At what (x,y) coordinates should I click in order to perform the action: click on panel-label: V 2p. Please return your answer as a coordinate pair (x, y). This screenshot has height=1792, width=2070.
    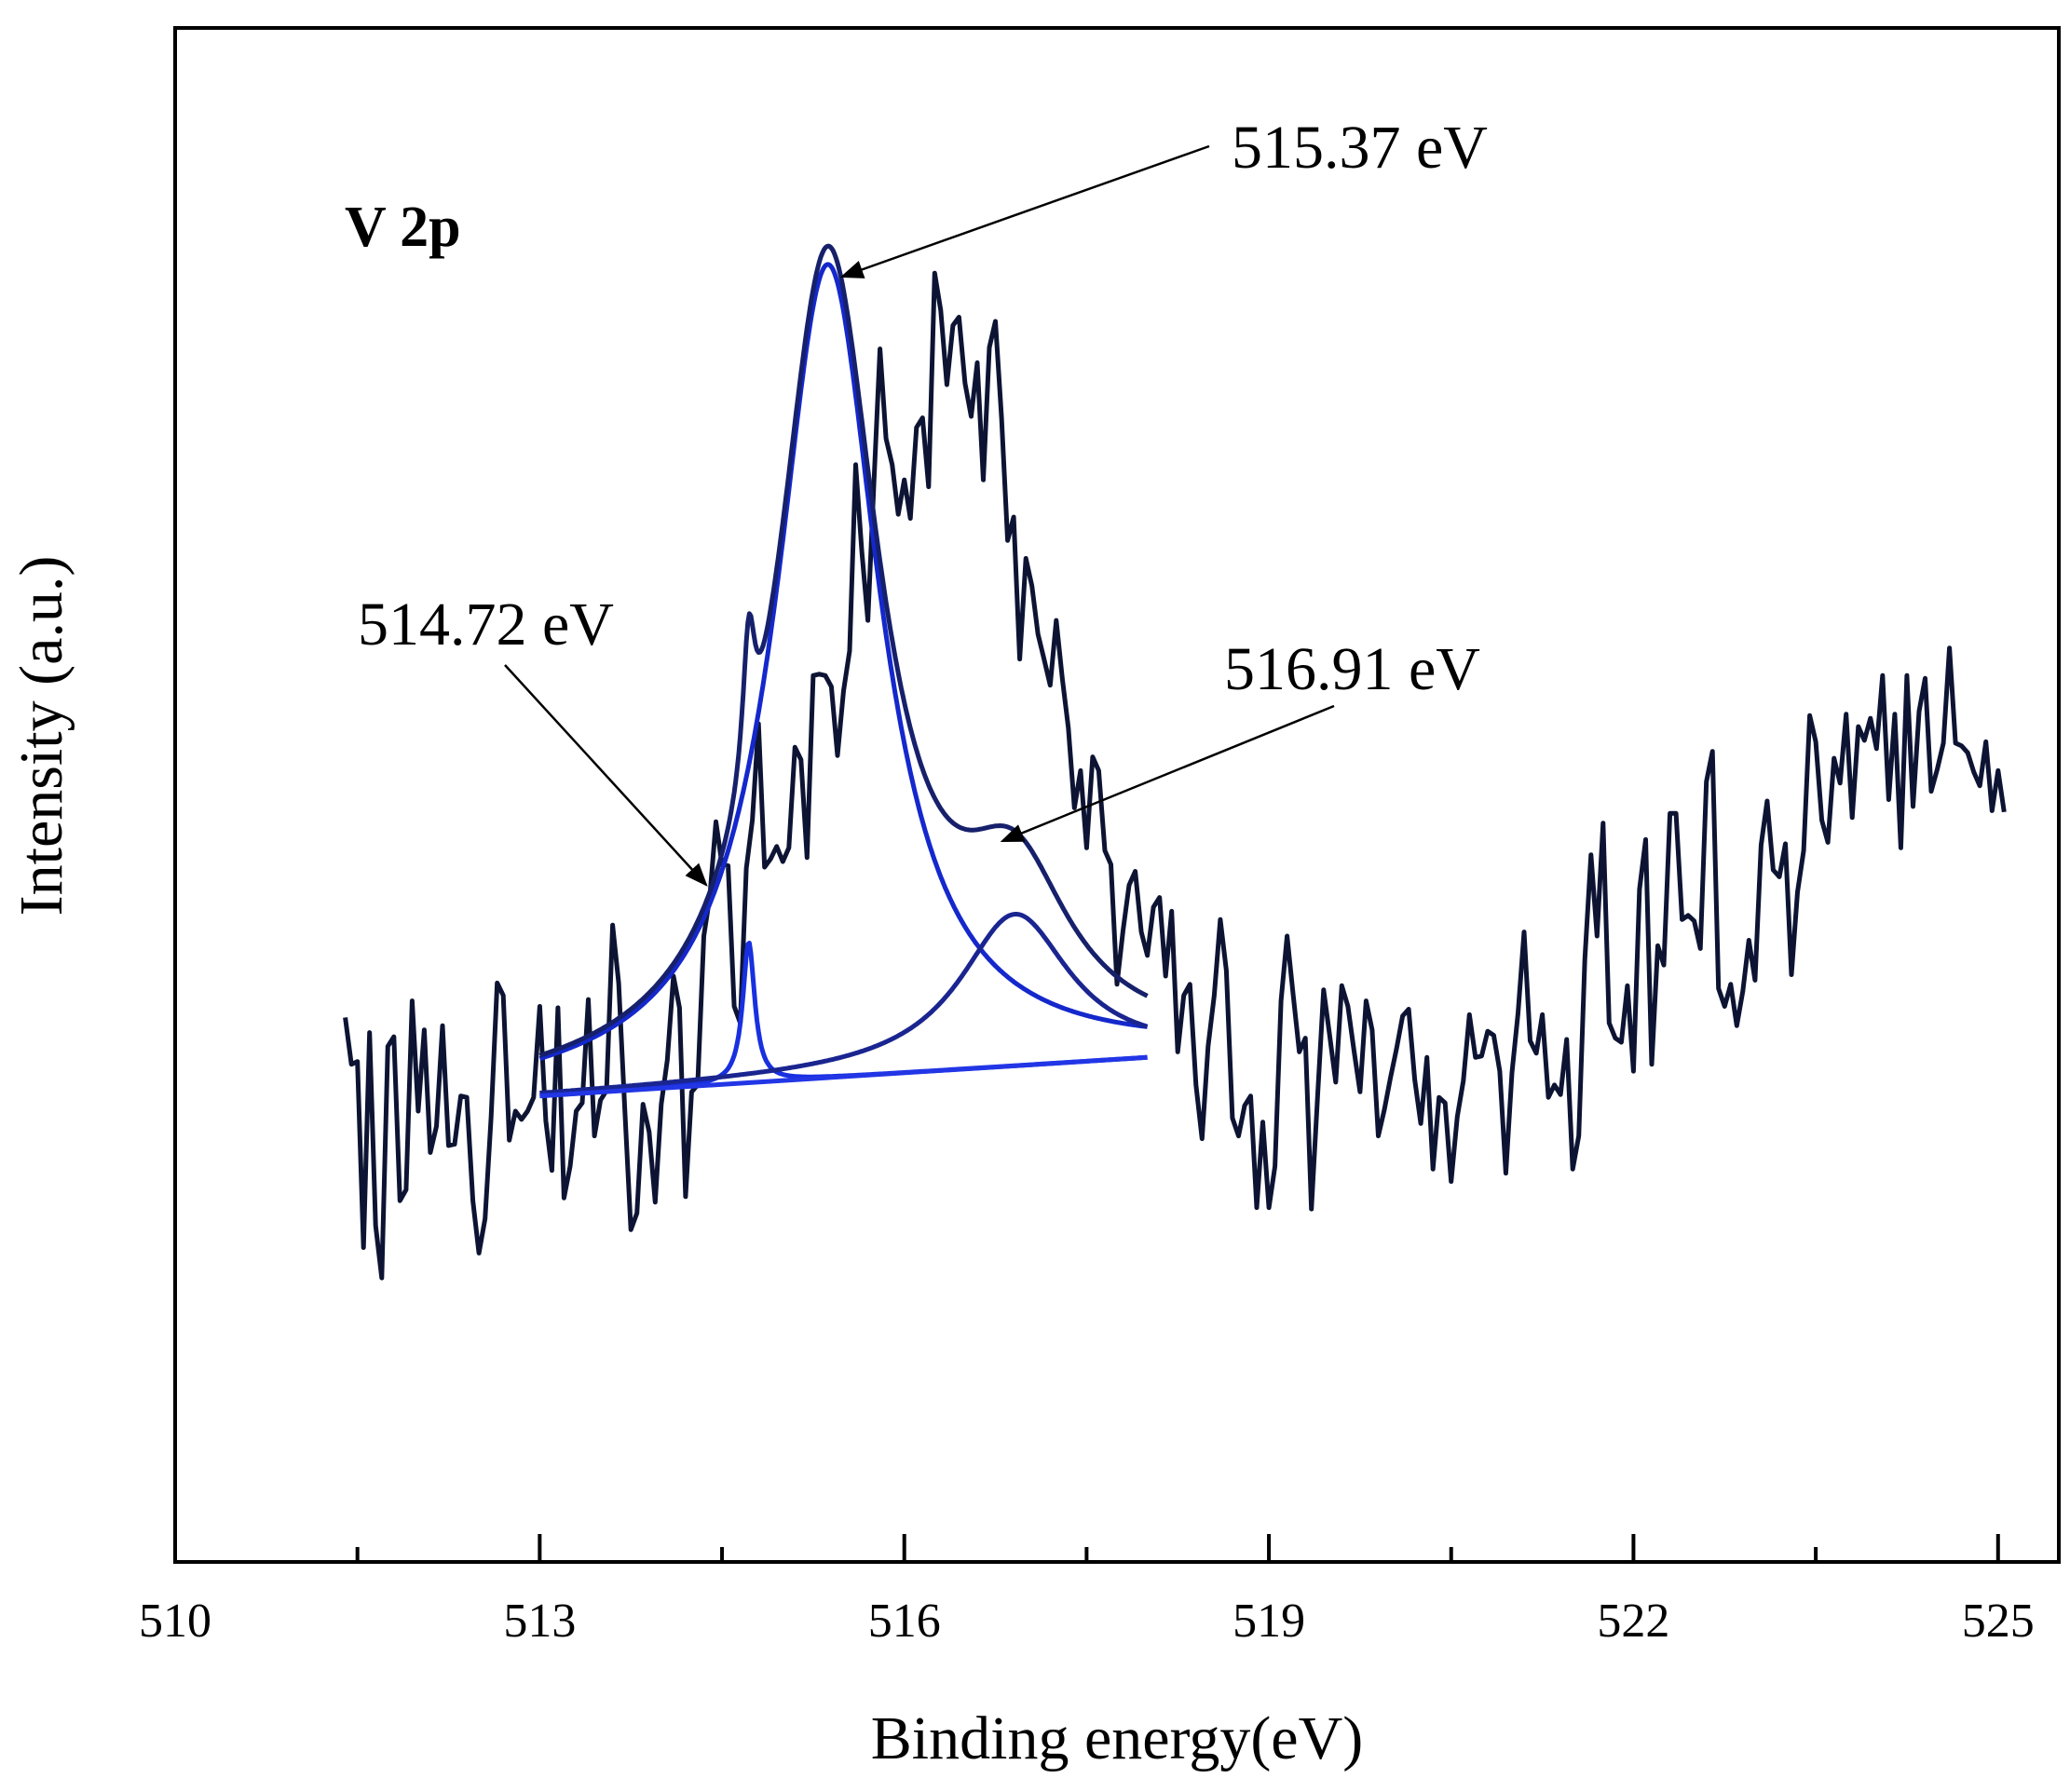
    Looking at the image, I should click on (403, 227).